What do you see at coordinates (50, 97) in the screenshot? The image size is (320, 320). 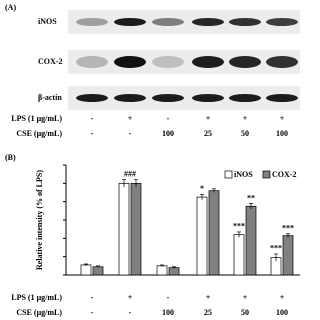 I see `blot-label: β-actin` at bounding box center [50, 97].